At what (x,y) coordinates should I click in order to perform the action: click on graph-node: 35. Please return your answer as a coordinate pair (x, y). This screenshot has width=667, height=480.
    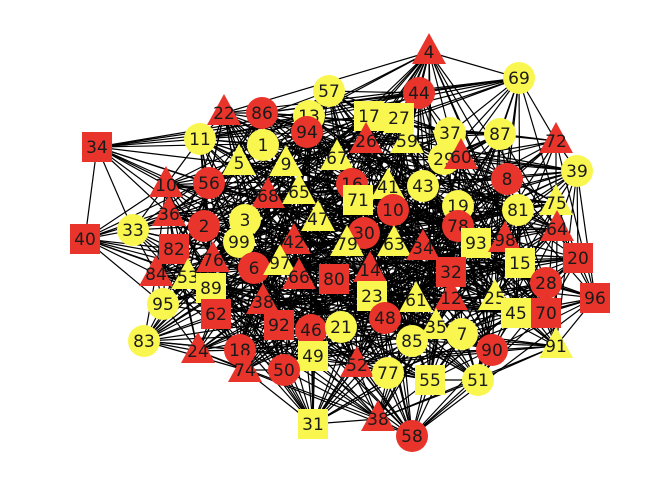
    Looking at the image, I should click on (436, 323).